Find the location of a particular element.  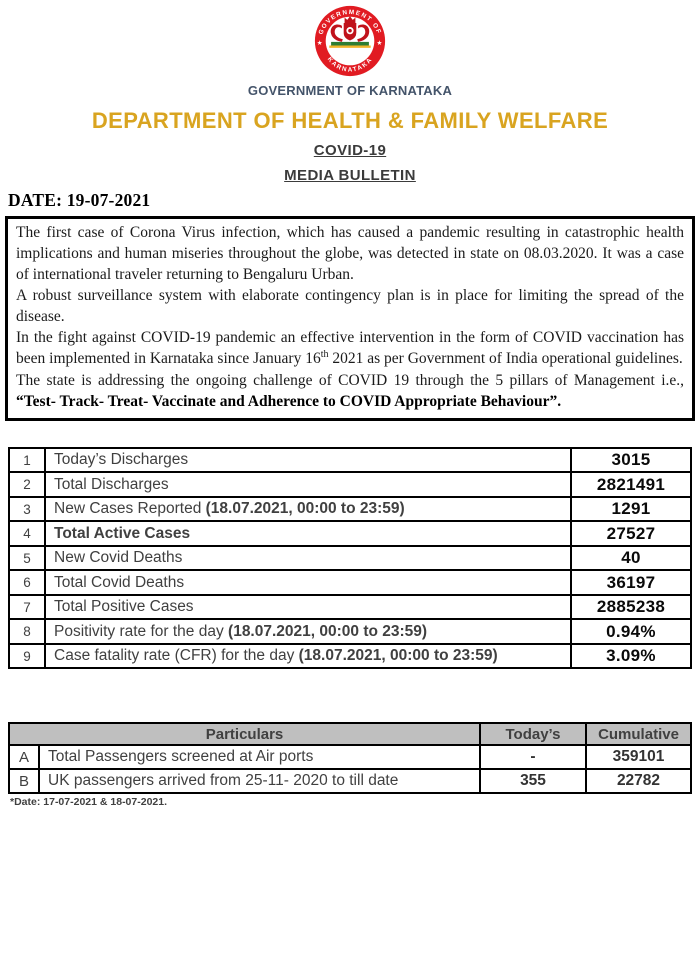

row-value: 0.94% is located at coordinates (631, 631).